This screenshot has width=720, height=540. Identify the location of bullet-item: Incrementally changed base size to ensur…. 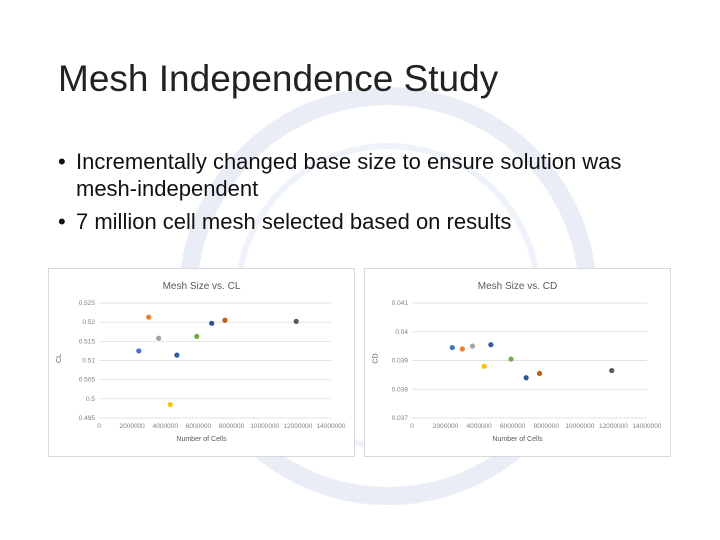
(368, 175).